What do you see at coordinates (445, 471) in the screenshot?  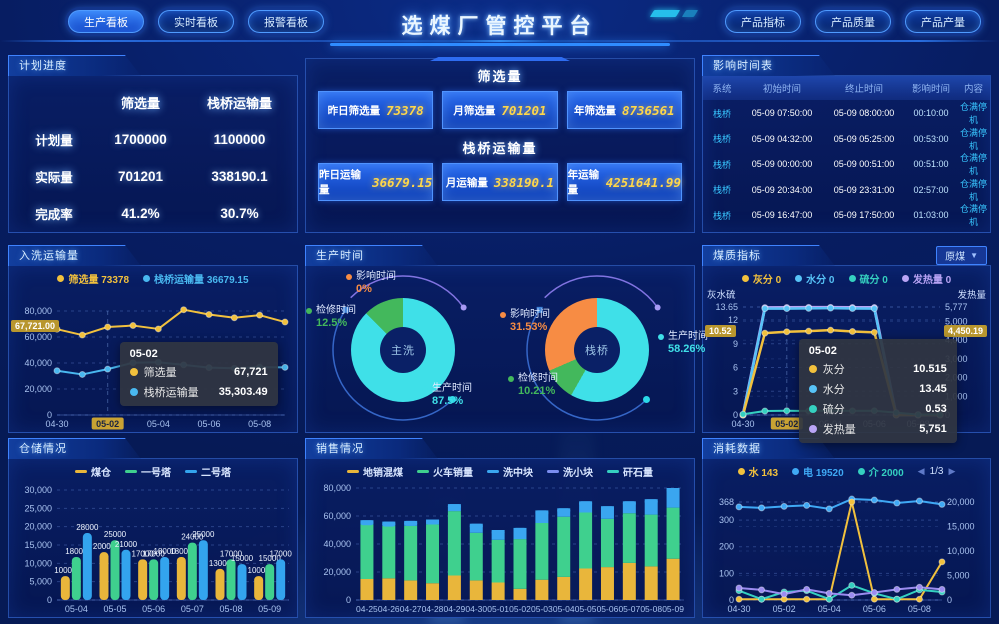 I see `legend-item: 火车销量` at bounding box center [445, 471].